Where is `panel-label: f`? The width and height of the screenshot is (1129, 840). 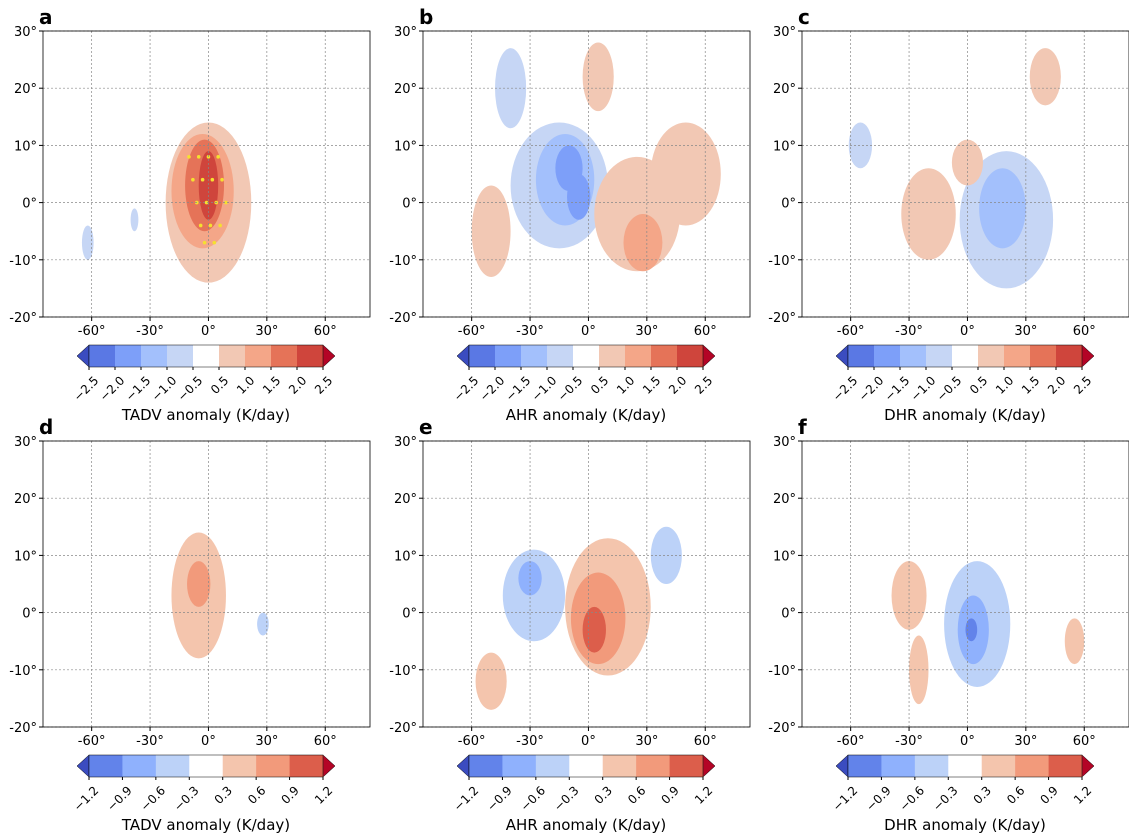 panel-label: f is located at coordinates (802, 427).